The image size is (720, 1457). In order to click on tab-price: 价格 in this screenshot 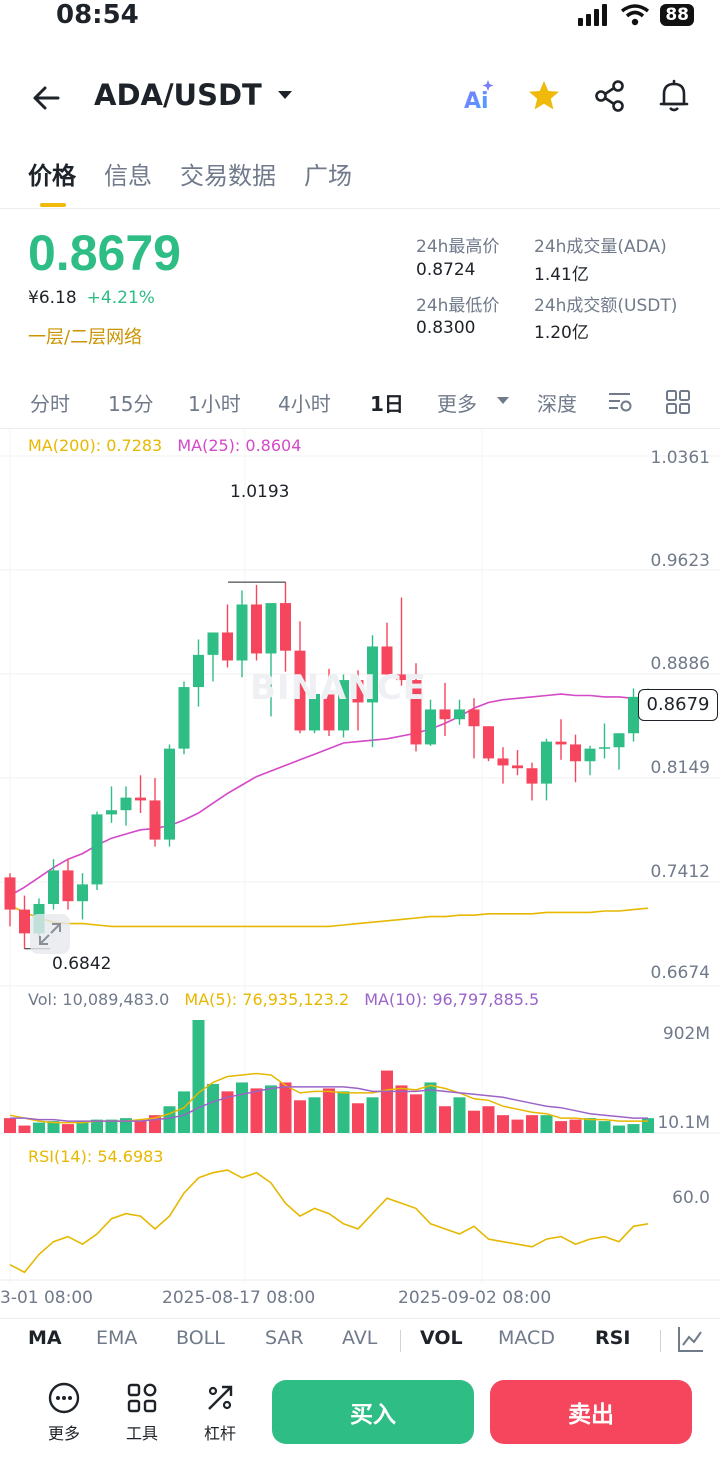, I will do `click(52, 176)`.